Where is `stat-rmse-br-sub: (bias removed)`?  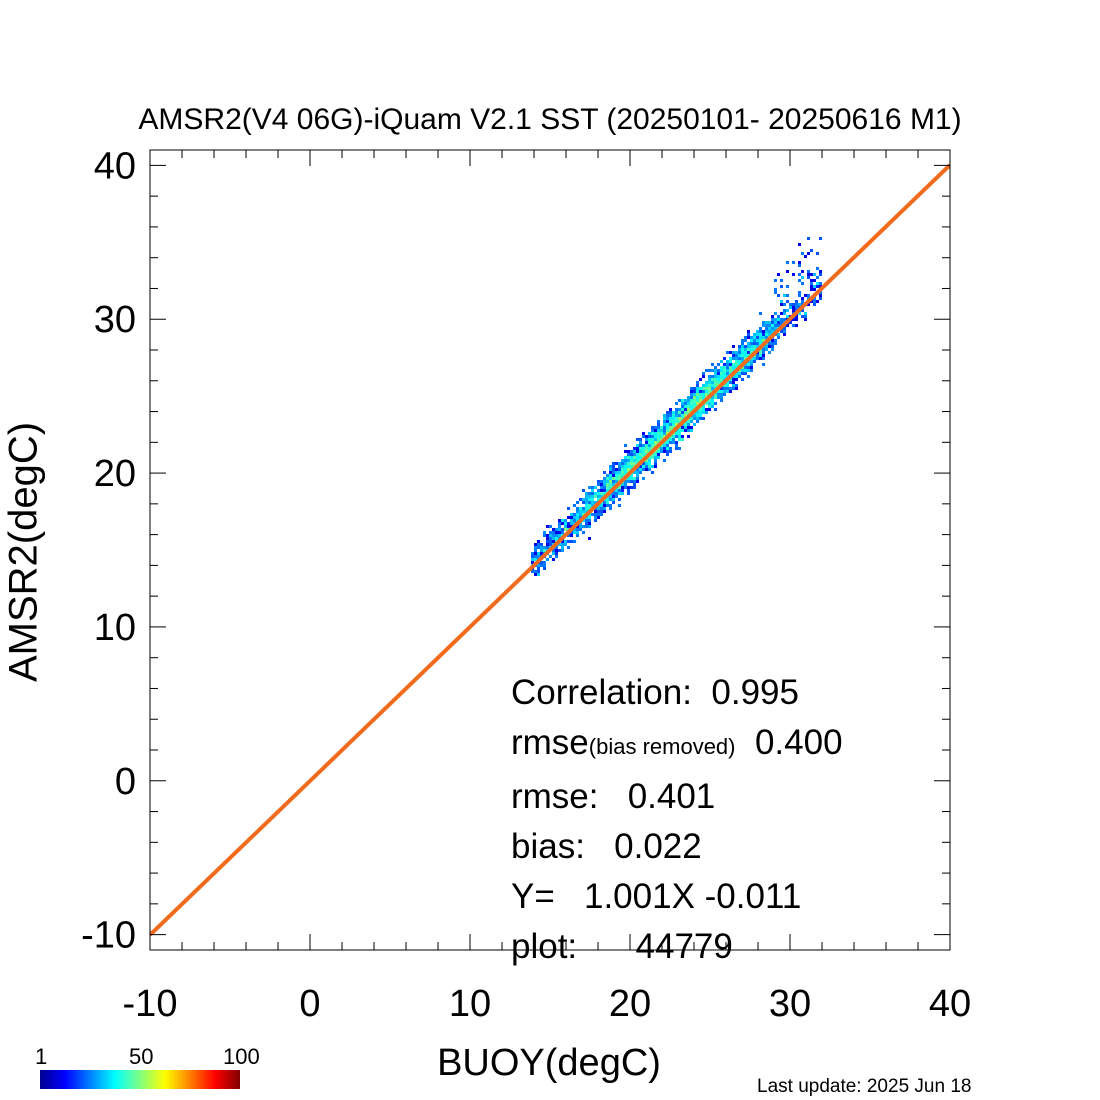
stat-rmse-br-sub: (bias removed) is located at coordinates (662, 746).